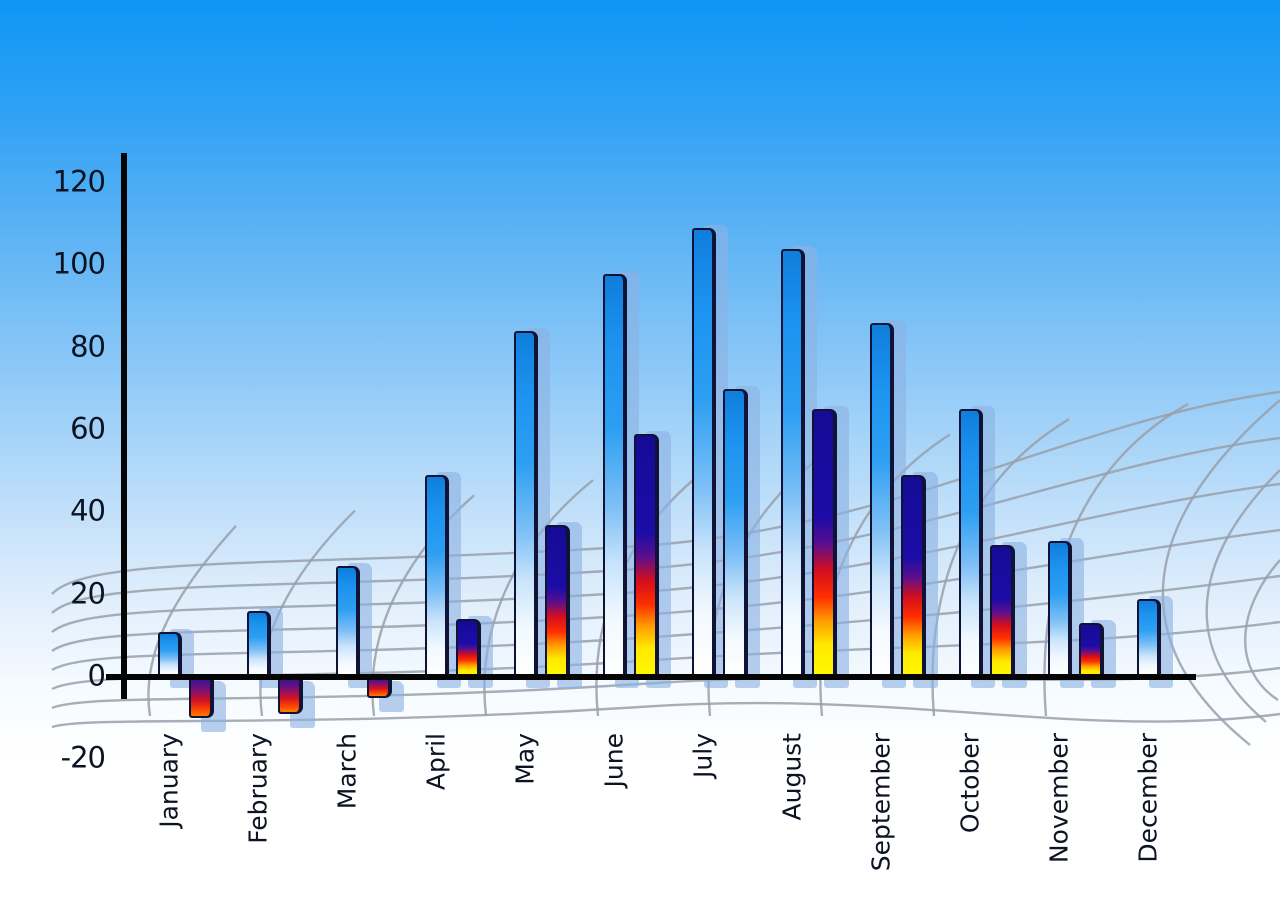 This screenshot has width=1280, height=905. I want to click on bar-january-primary, so click(170, 654).